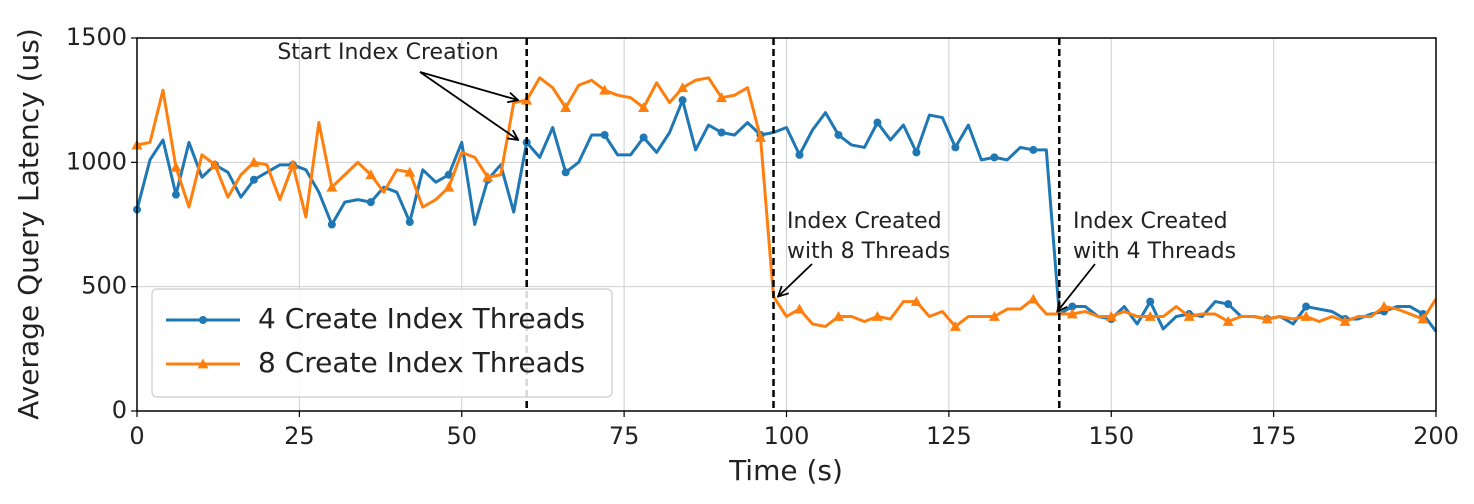 Image resolution: width=1474 pixels, height=504 pixels. What do you see at coordinates (624, 436) in the screenshot?
I see `x-tick-label: 75` at bounding box center [624, 436].